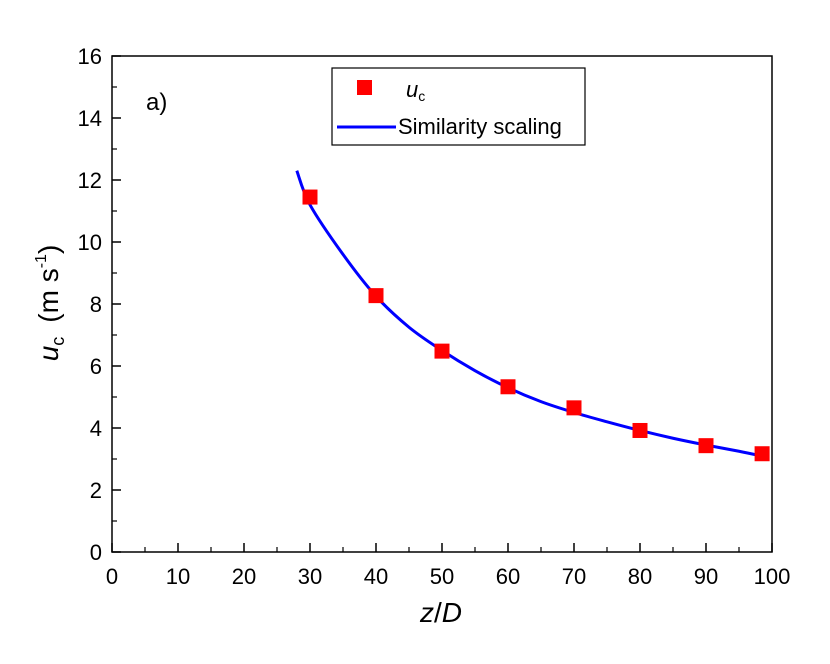  I want to click on y-tick-label: 6, so click(96, 366).